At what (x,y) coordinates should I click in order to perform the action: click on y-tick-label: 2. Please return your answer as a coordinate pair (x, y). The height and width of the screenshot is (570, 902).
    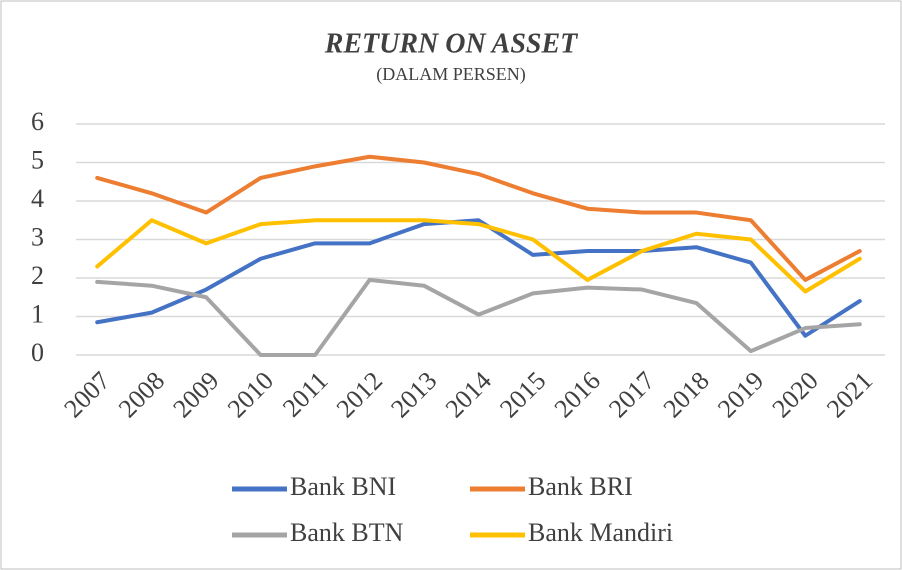
    Looking at the image, I should click on (37, 275).